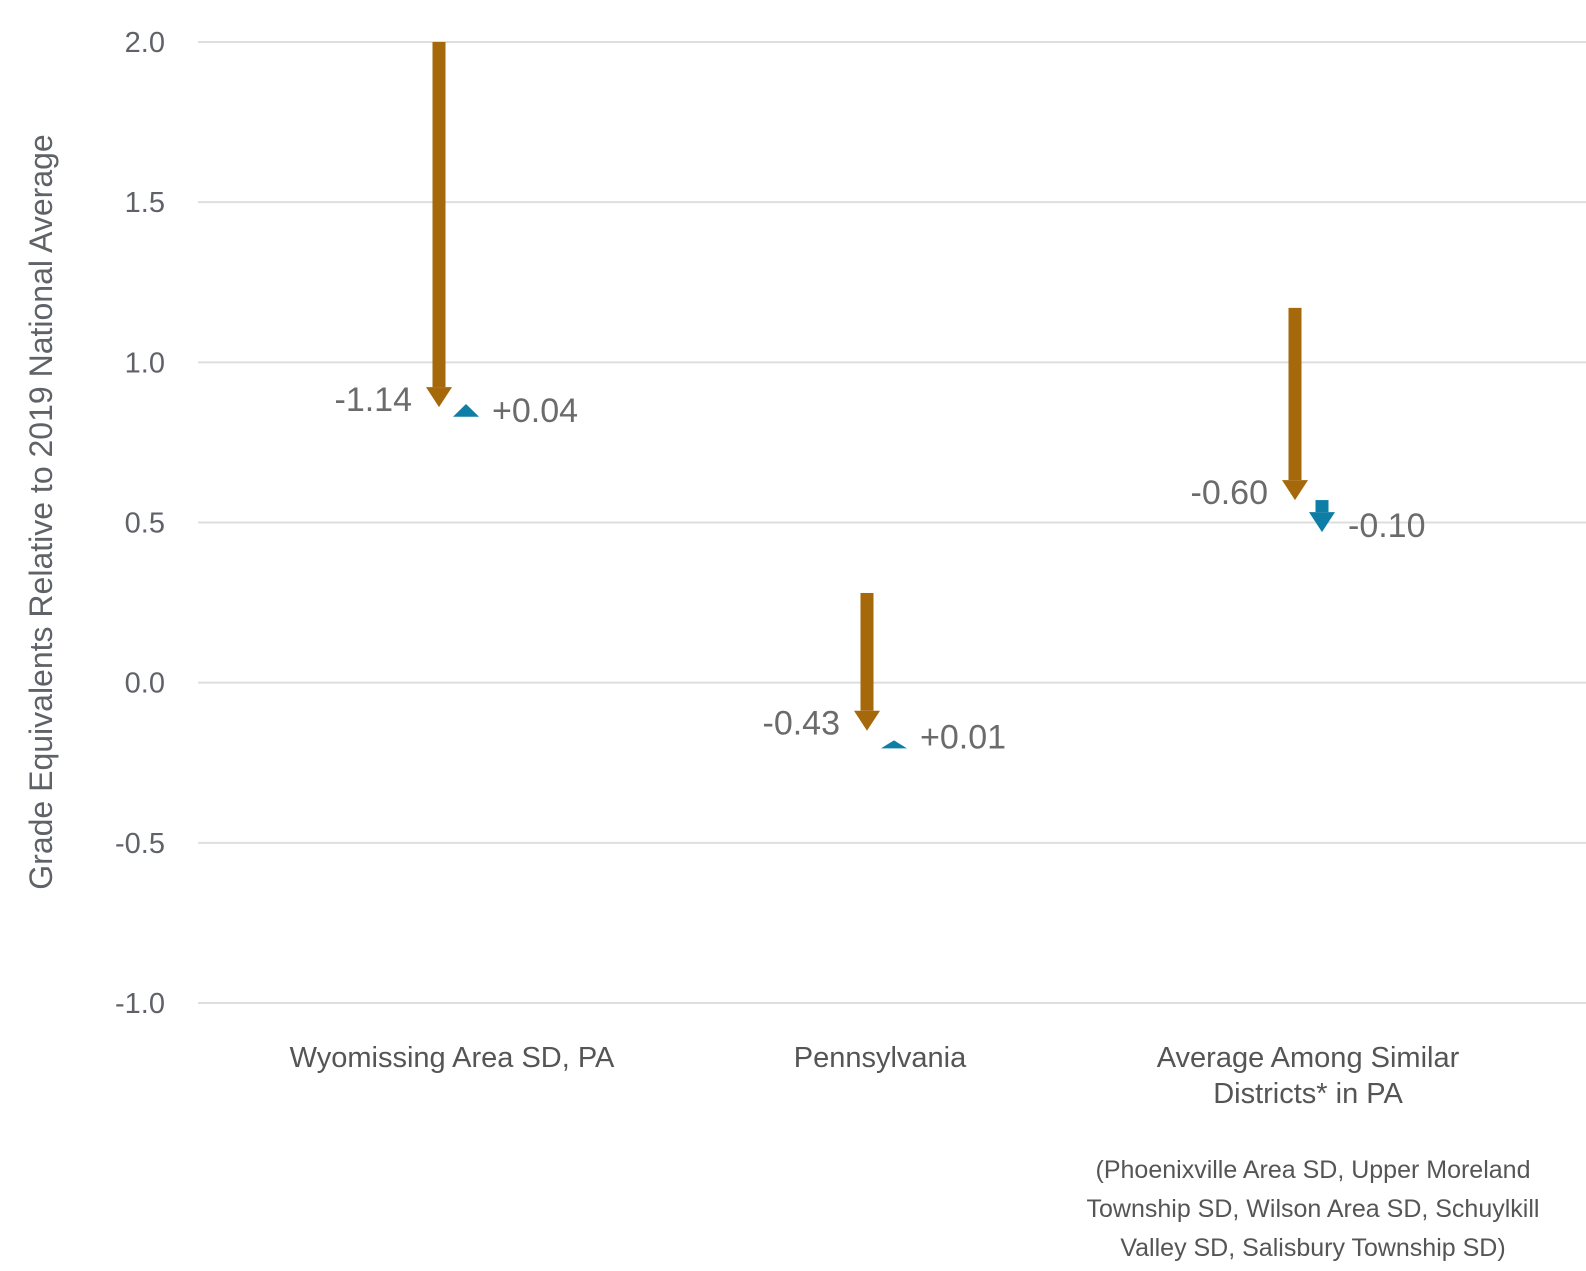 Image resolution: width=1586 pixels, height=1271 pixels. Describe the element at coordinates (1322, 506) in the screenshot. I see `change-arrow-secondary-shaft` at that location.